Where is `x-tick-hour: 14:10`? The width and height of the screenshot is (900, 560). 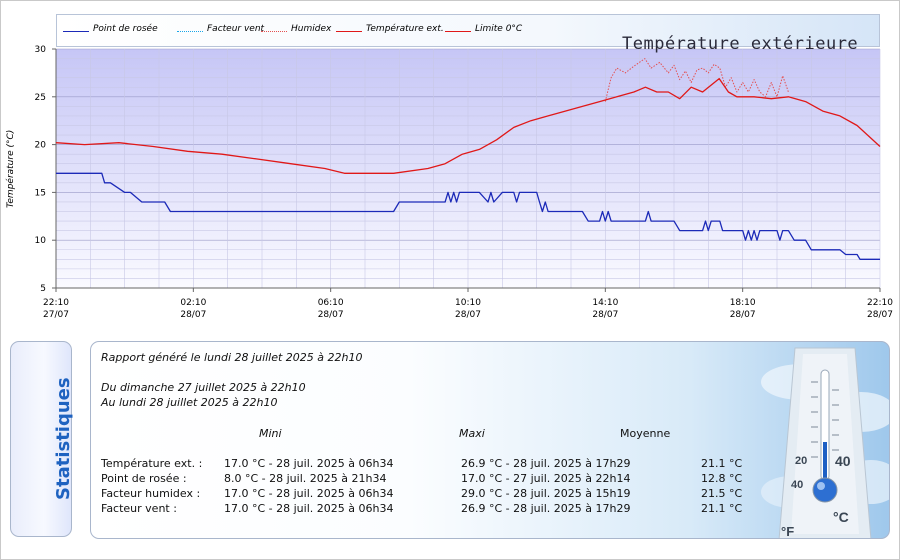 x-tick-hour: 14:10 is located at coordinates (605, 303).